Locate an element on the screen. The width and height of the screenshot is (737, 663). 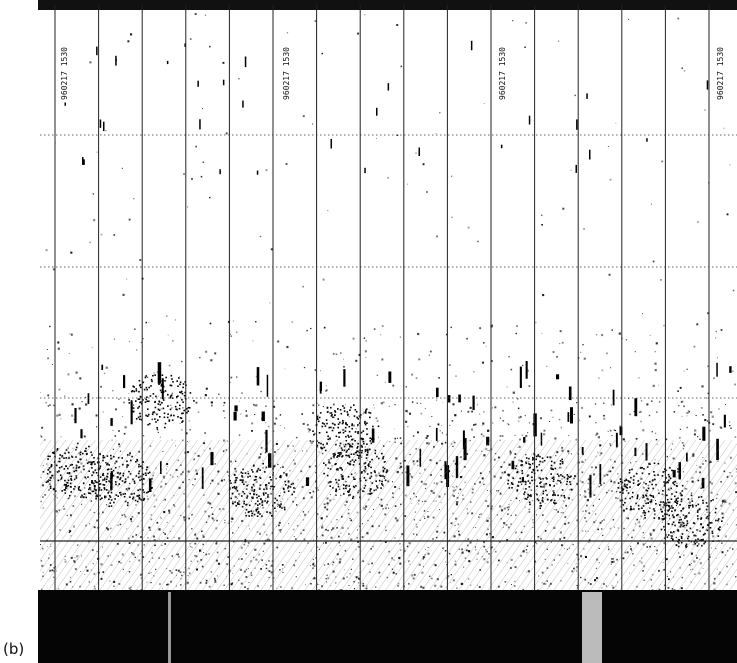
timestamp-label-2: 960217 1530 is located at coordinates (286, 73).